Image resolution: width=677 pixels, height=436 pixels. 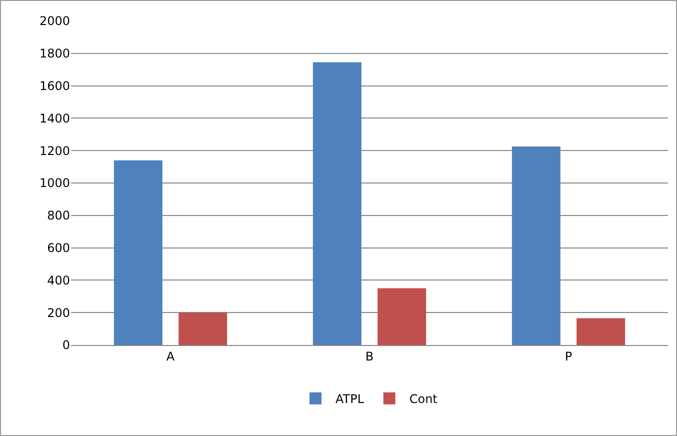 I want to click on legend-label: Cont, so click(x=423, y=399).